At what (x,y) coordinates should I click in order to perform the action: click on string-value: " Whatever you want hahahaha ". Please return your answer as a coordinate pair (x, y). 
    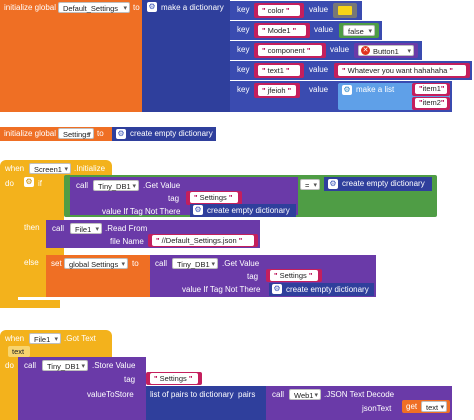
    Looking at the image, I should click on (402, 70).